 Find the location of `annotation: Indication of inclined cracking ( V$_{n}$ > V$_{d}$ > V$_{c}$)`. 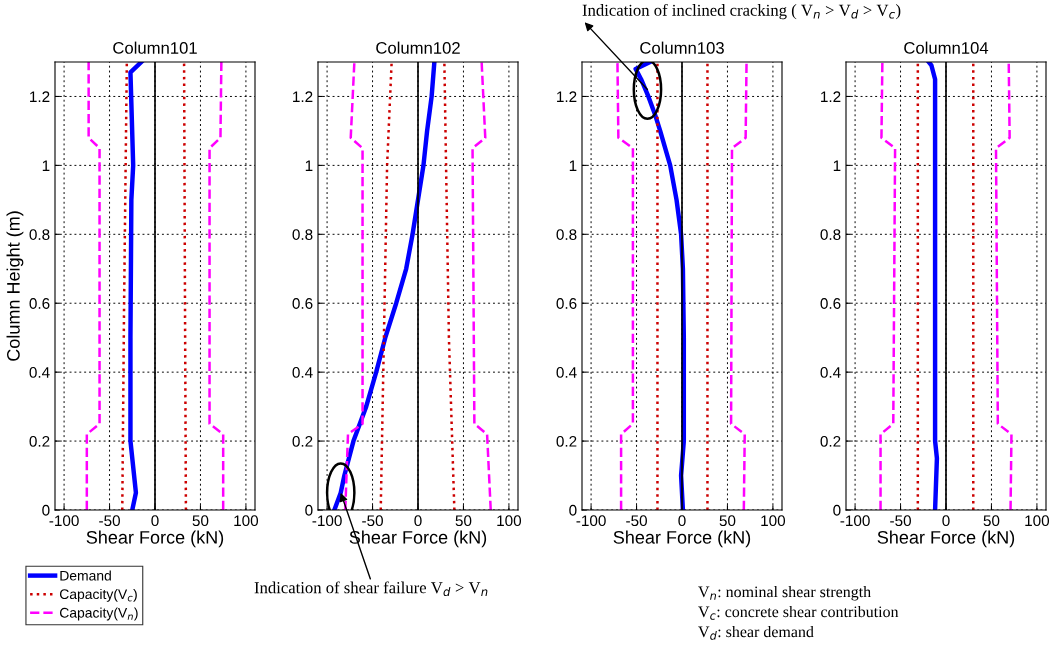

annotation: Indication of inclined cracking ( V$_{n}$ > V$_{d}$ > V$_{c}$) is located at coordinates (741, 11).